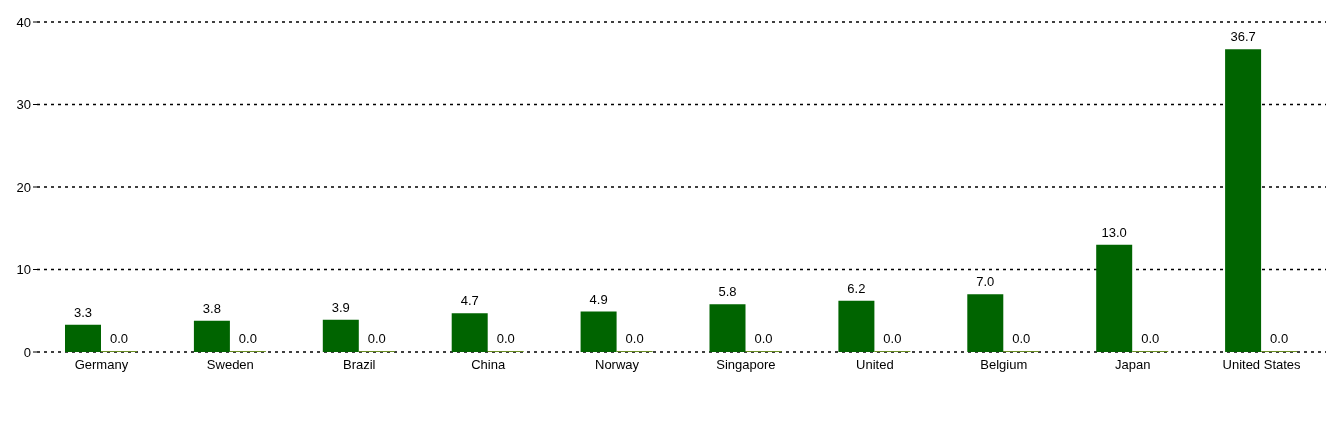 The height and width of the screenshot is (427, 1326). What do you see at coordinates (101, 365) in the screenshot?
I see `x-tick-label: Germany` at bounding box center [101, 365].